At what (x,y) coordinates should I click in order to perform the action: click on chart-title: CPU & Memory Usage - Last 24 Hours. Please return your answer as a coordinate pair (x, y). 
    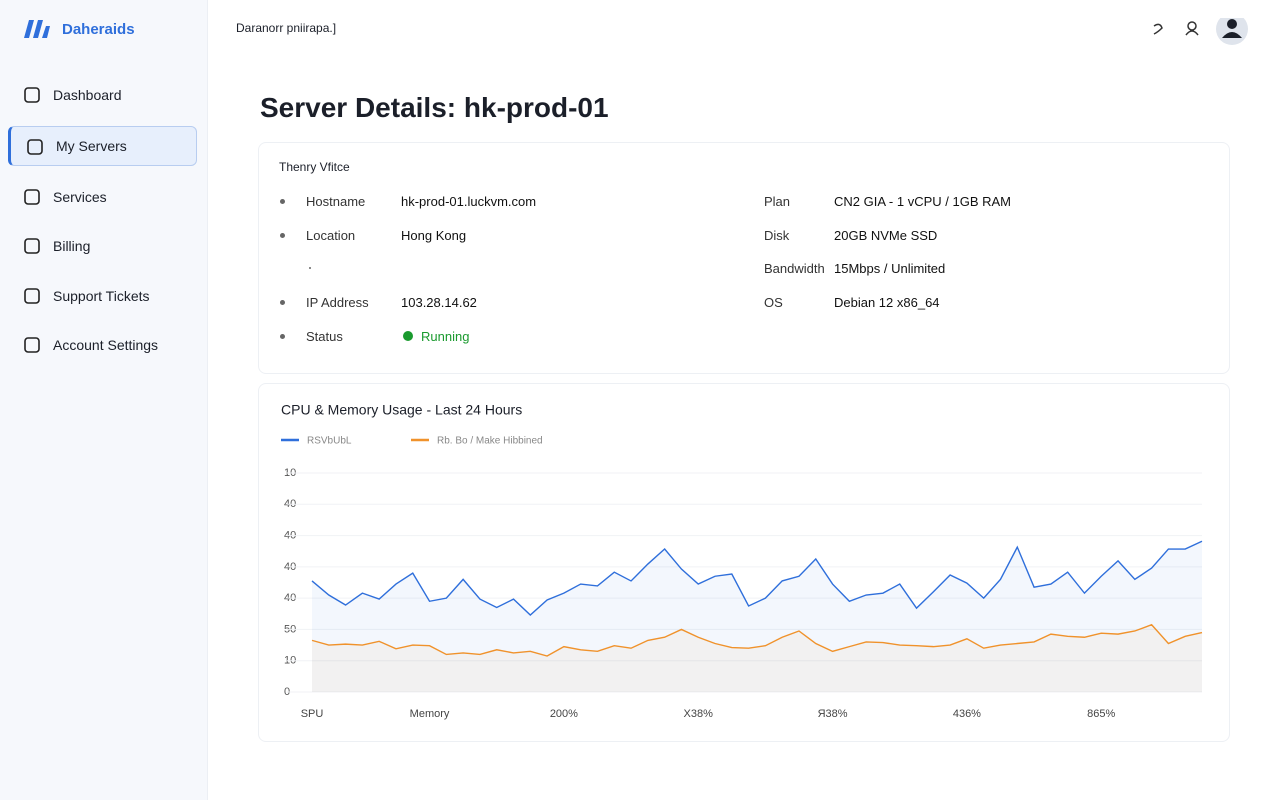
    Looking at the image, I should click on (401, 410).